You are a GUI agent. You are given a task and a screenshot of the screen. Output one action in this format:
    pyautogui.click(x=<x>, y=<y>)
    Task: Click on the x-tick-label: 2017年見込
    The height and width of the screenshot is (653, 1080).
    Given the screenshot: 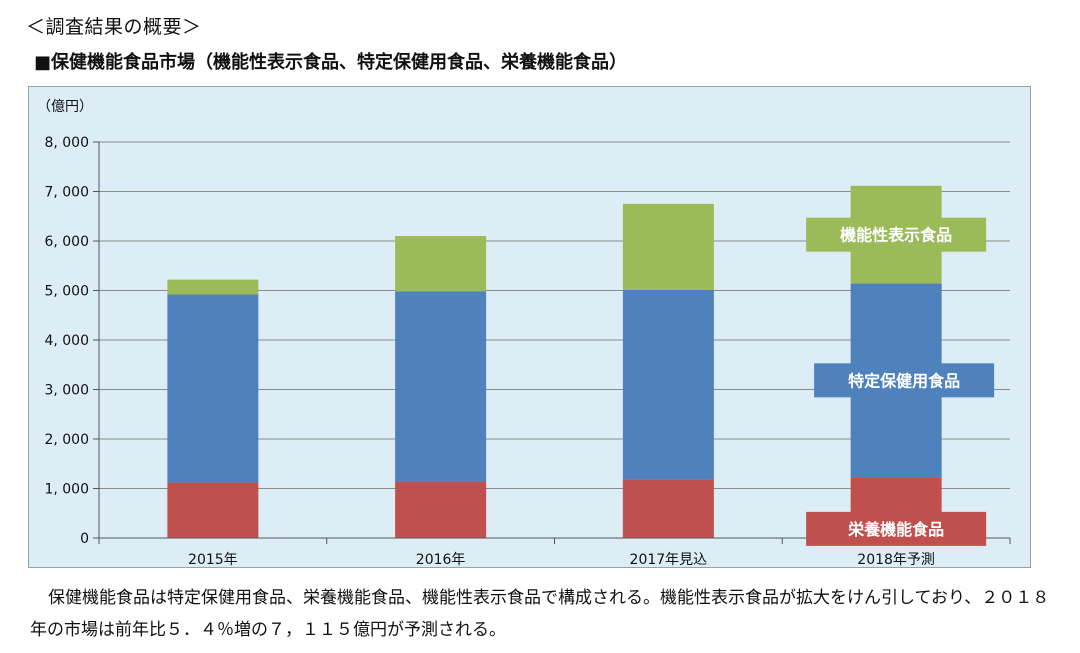 What is the action you would take?
    pyautogui.click(x=669, y=559)
    